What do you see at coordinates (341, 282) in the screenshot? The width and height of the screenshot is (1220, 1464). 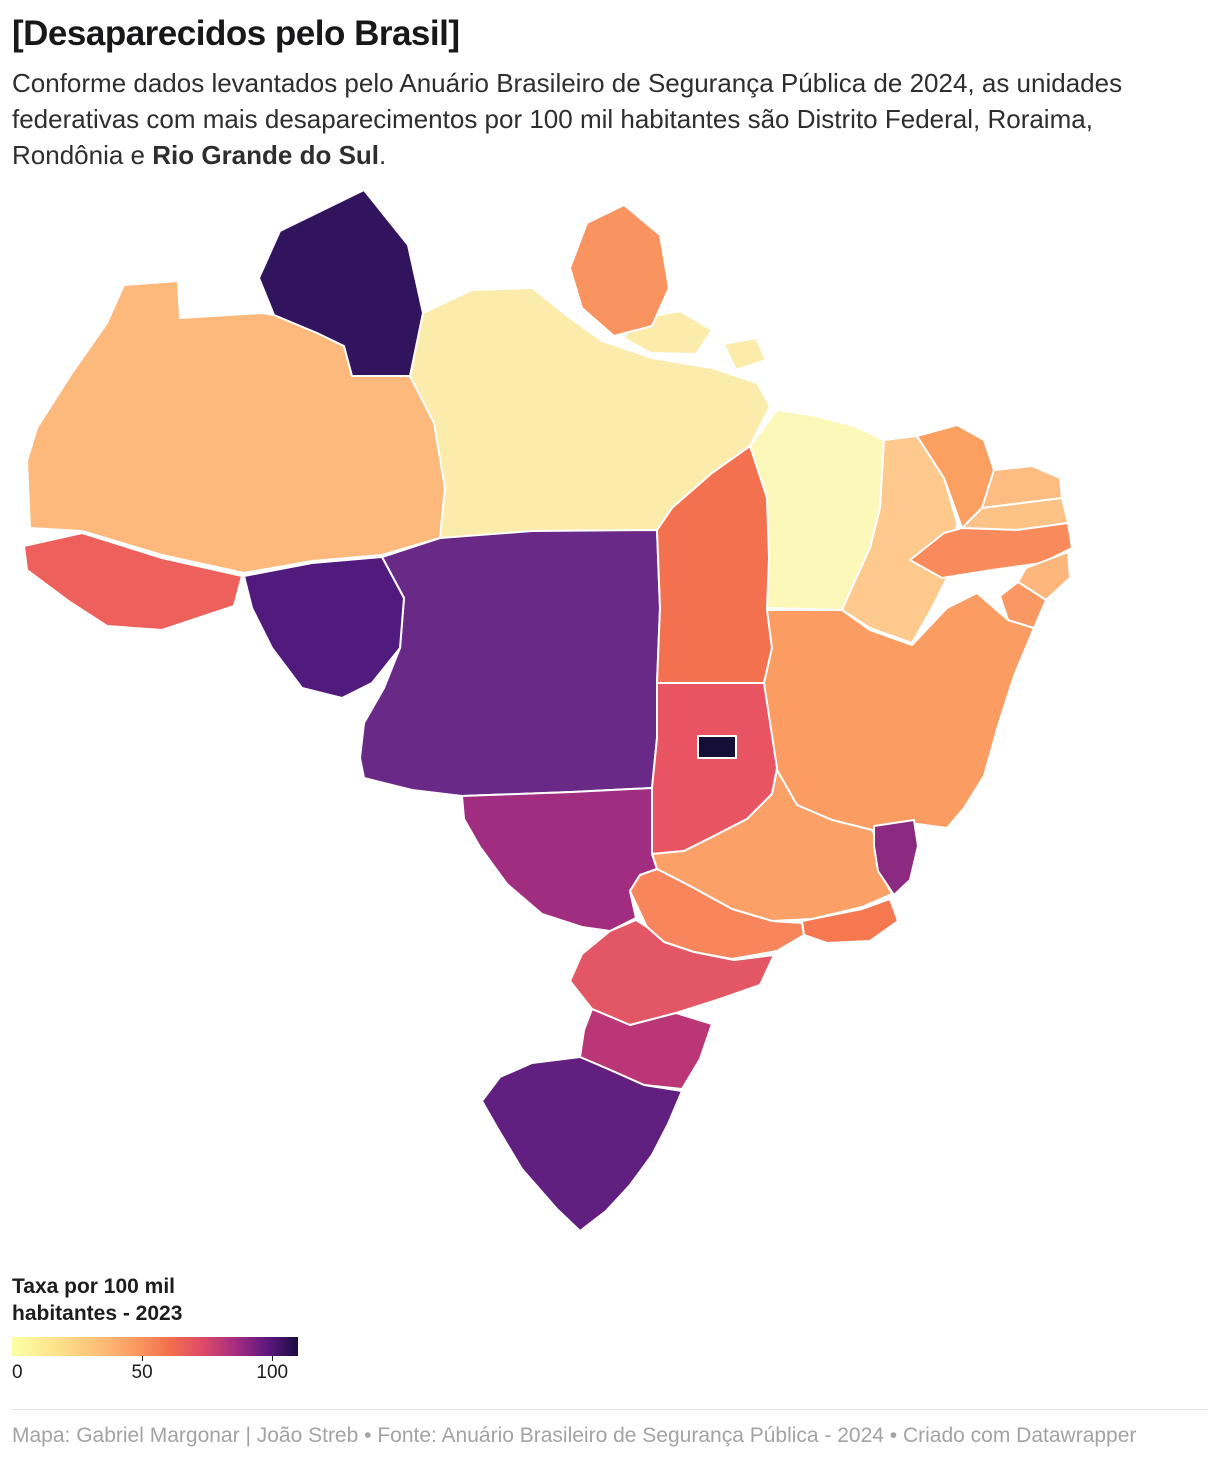 I see `state-roraima` at bounding box center [341, 282].